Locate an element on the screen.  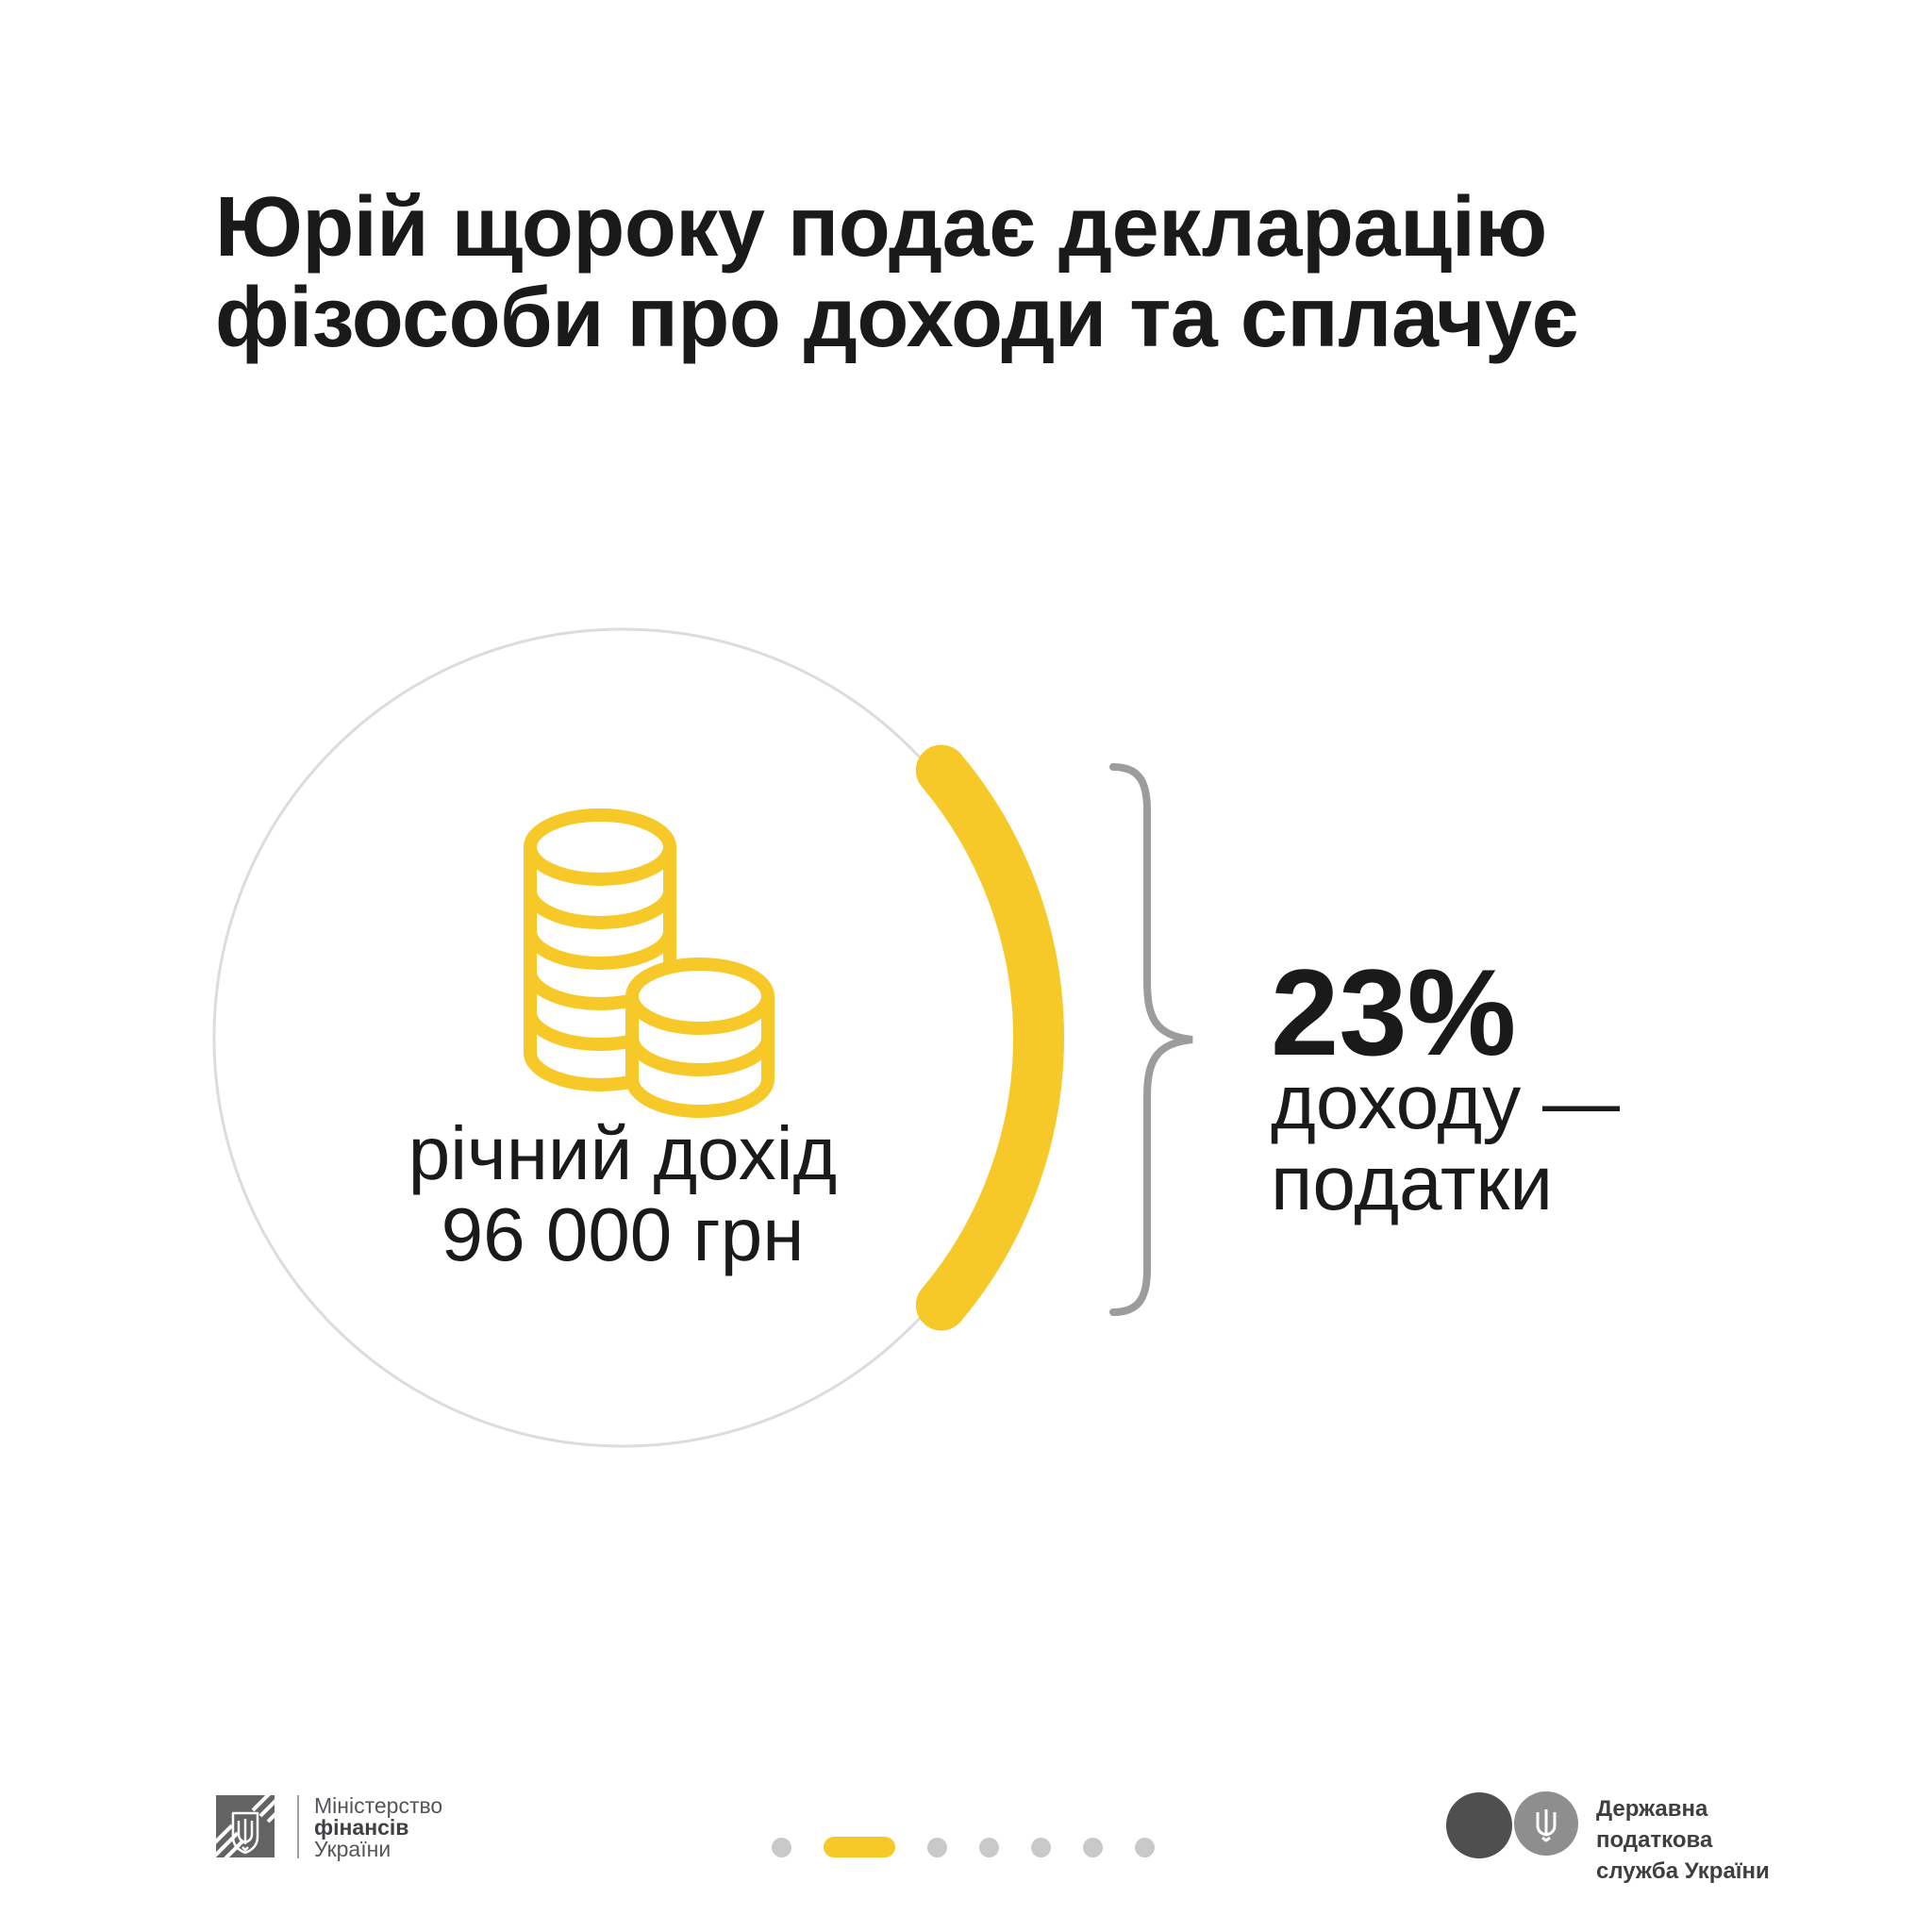
title-line-1: Юрій щороку подає декларацію is located at coordinates (881, 228).